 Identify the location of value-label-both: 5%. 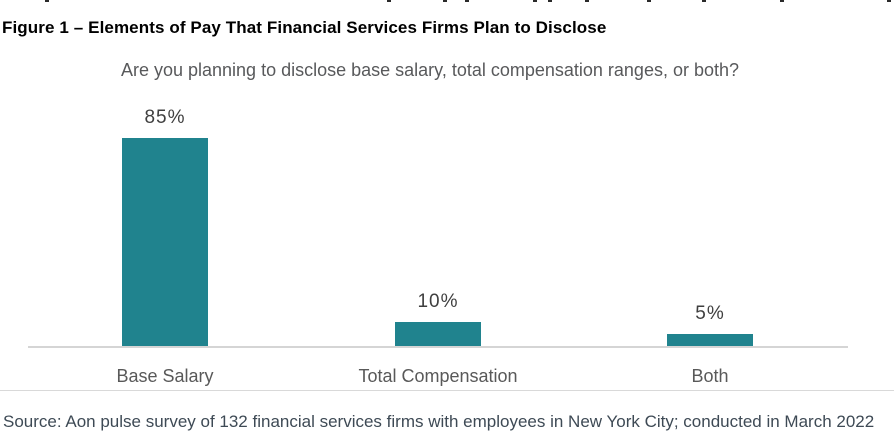
(710, 313).